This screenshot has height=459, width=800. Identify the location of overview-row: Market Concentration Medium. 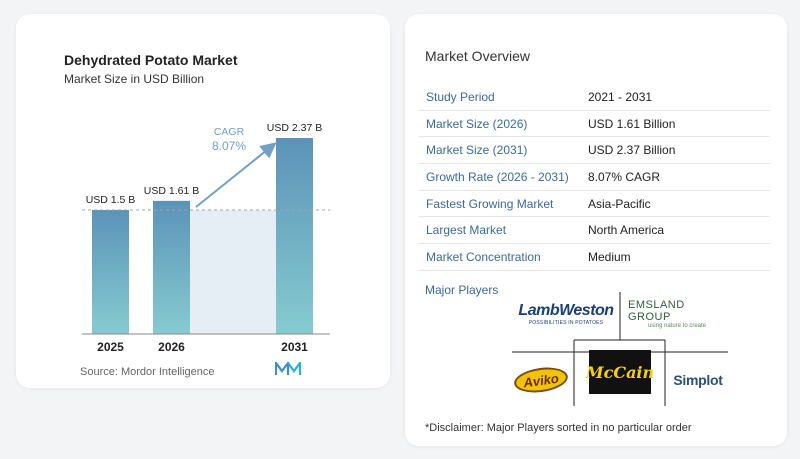
(594, 257).